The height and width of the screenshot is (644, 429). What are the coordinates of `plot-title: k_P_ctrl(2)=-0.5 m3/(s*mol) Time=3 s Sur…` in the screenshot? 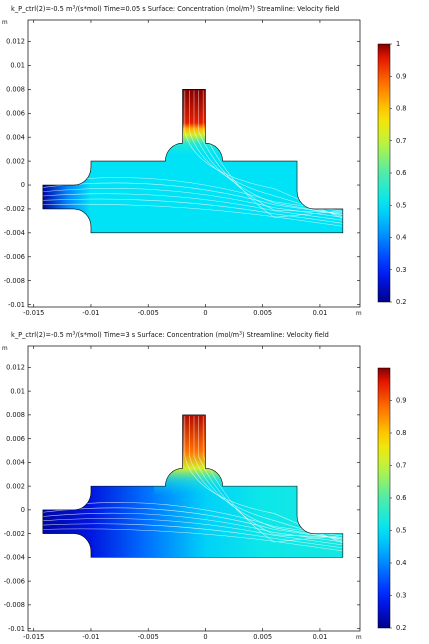 It's located at (170, 335).